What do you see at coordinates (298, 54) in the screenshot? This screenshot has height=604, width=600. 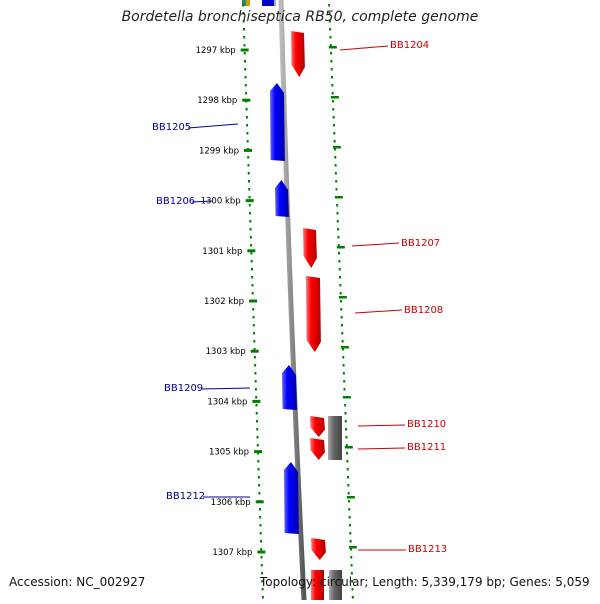 I see `gene-arrow-bb1204` at bounding box center [298, 54].